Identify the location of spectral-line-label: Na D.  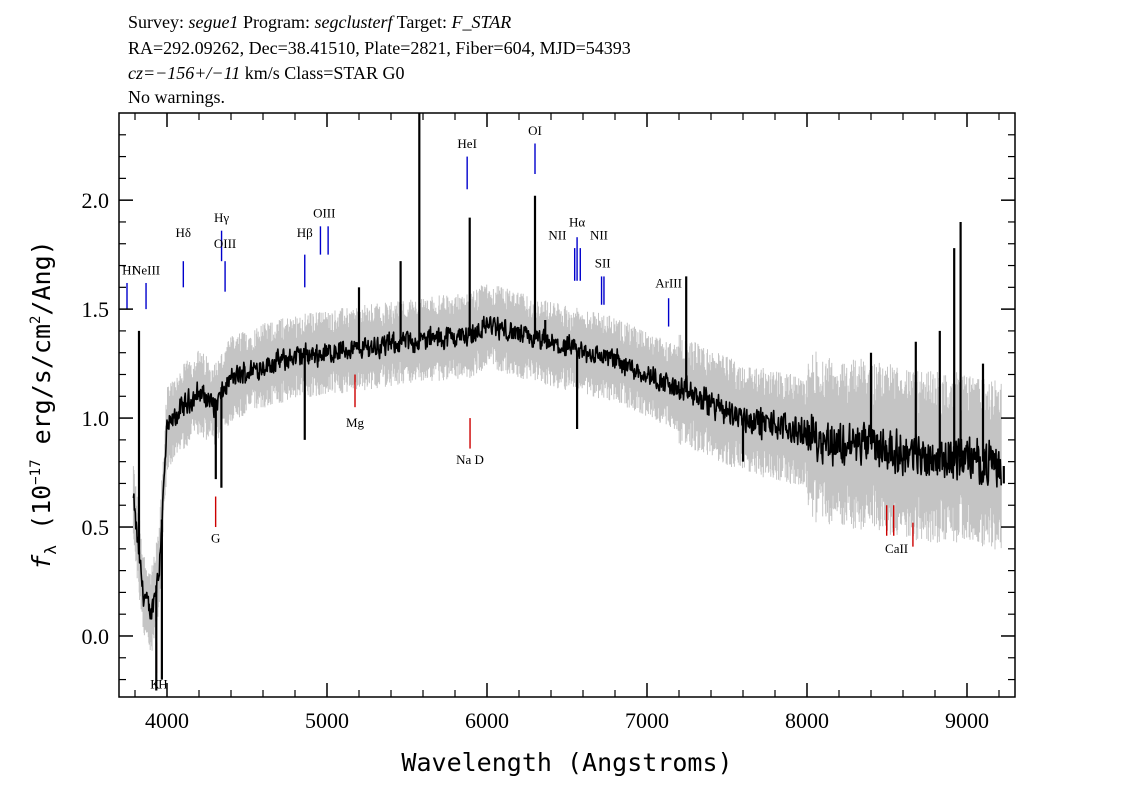
(470, 459).